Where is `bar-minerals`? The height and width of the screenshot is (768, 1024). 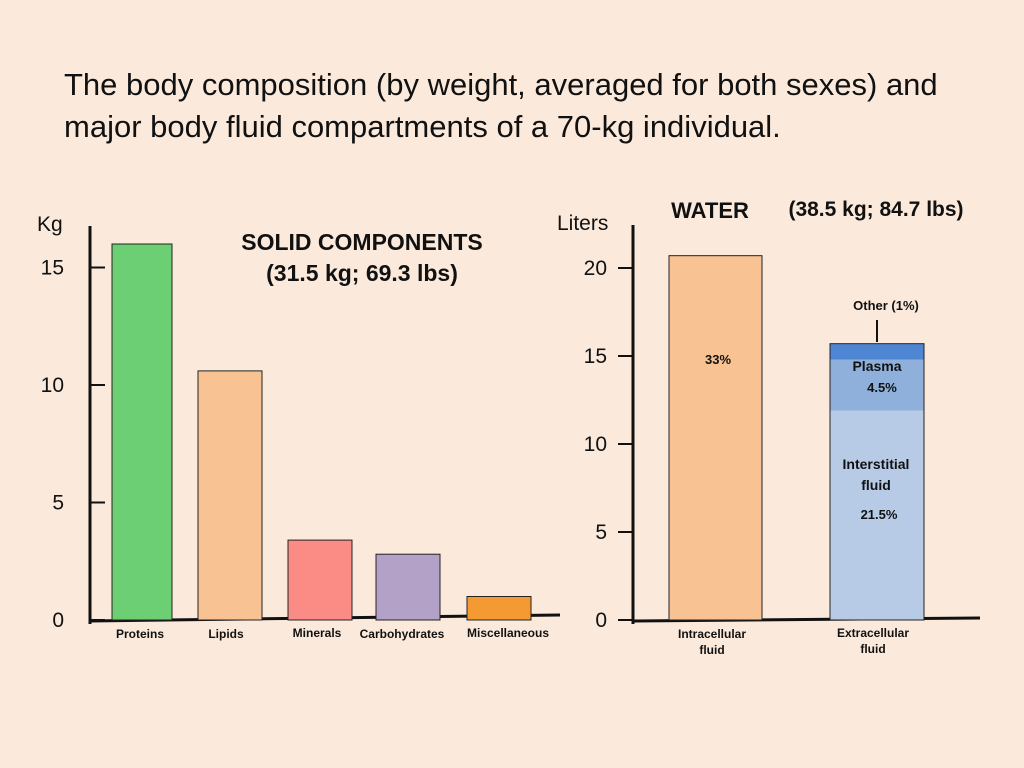
bar-minerals is located at coordinates (320, 580).